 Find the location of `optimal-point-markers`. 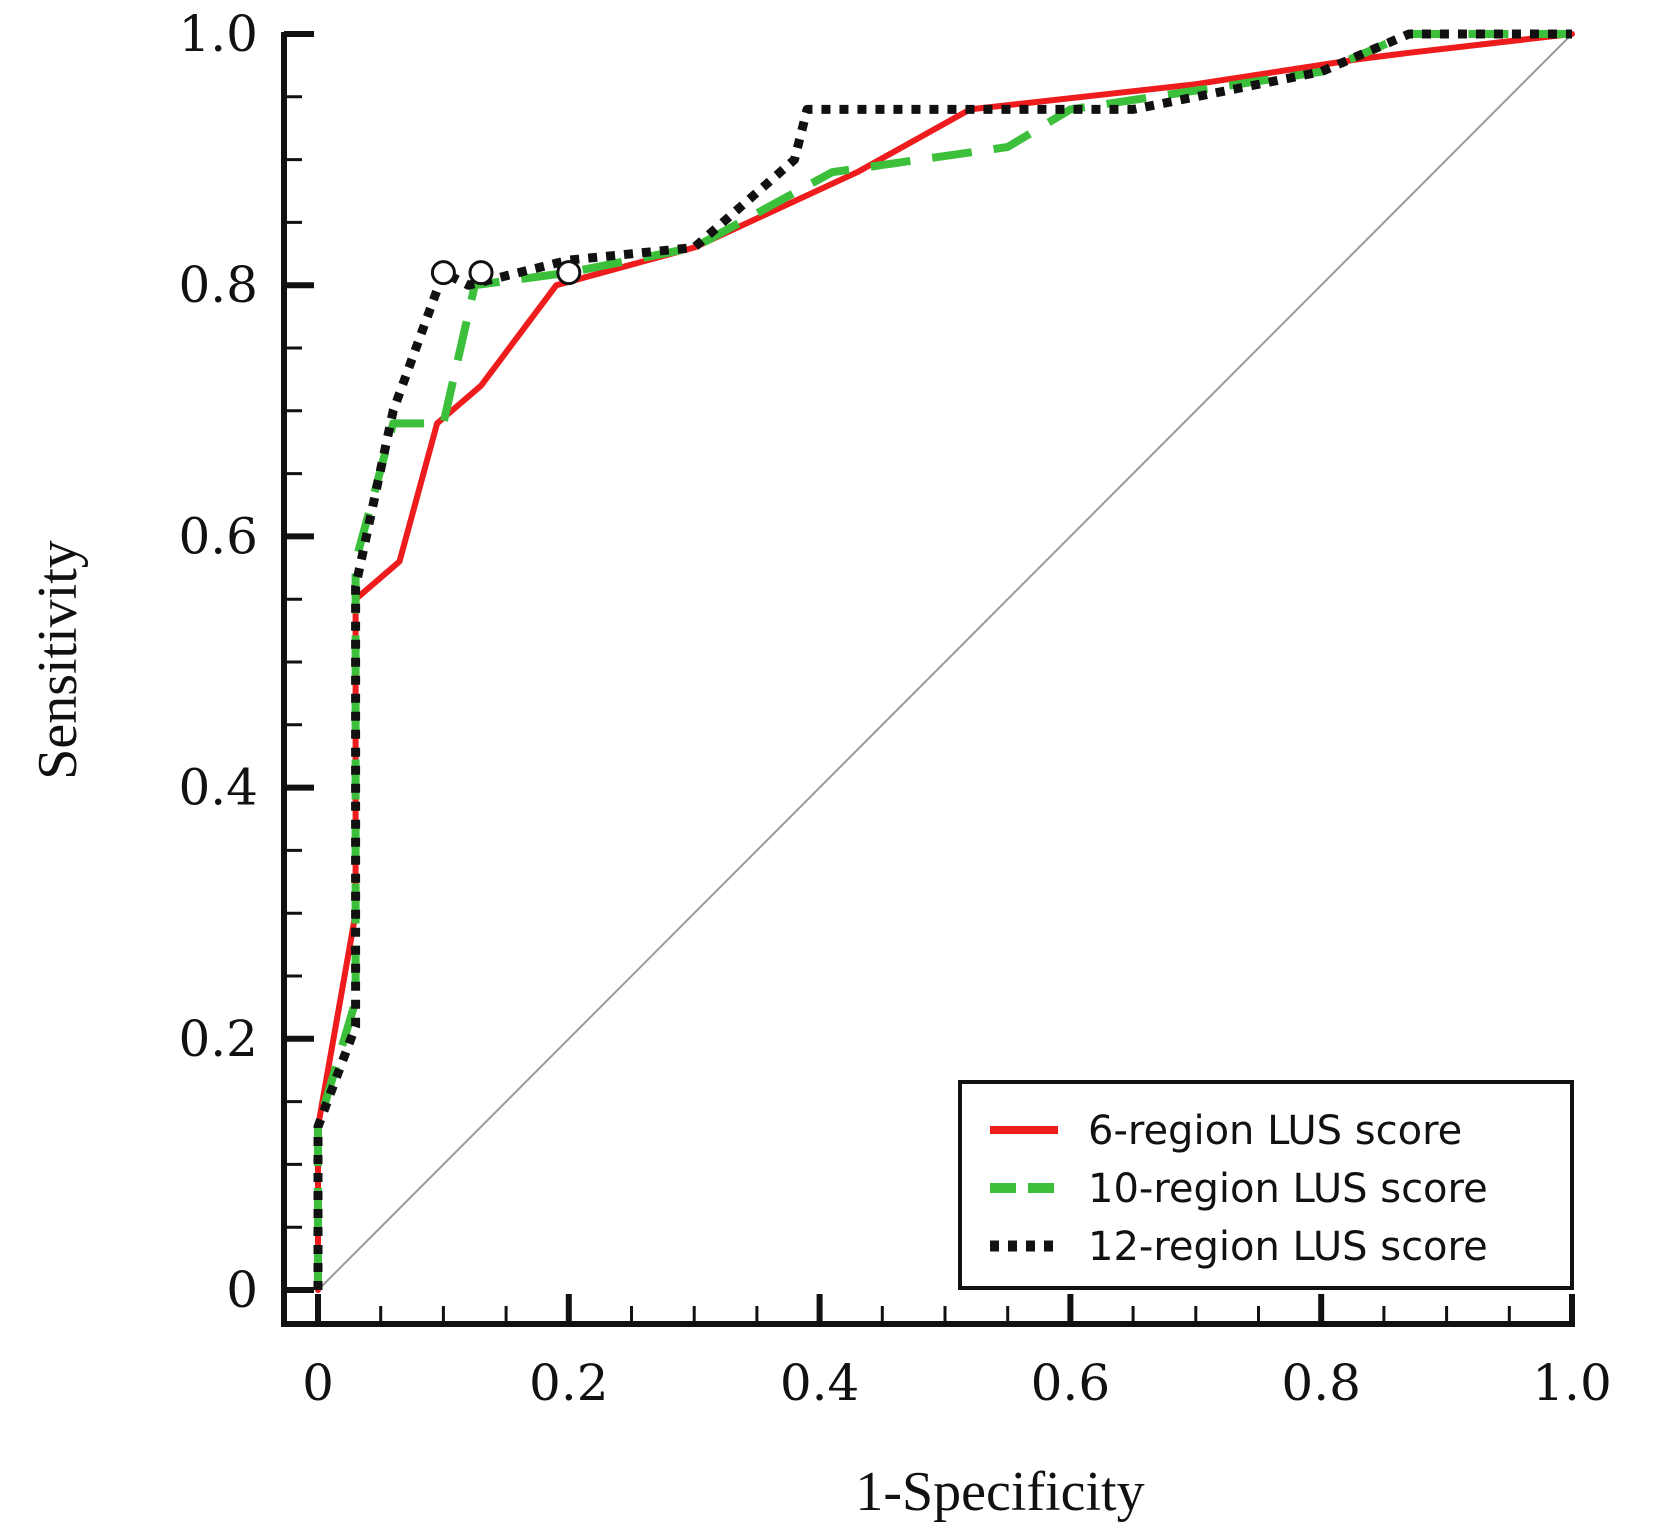

optimal-point-markers is located at coordinates (506, 273).